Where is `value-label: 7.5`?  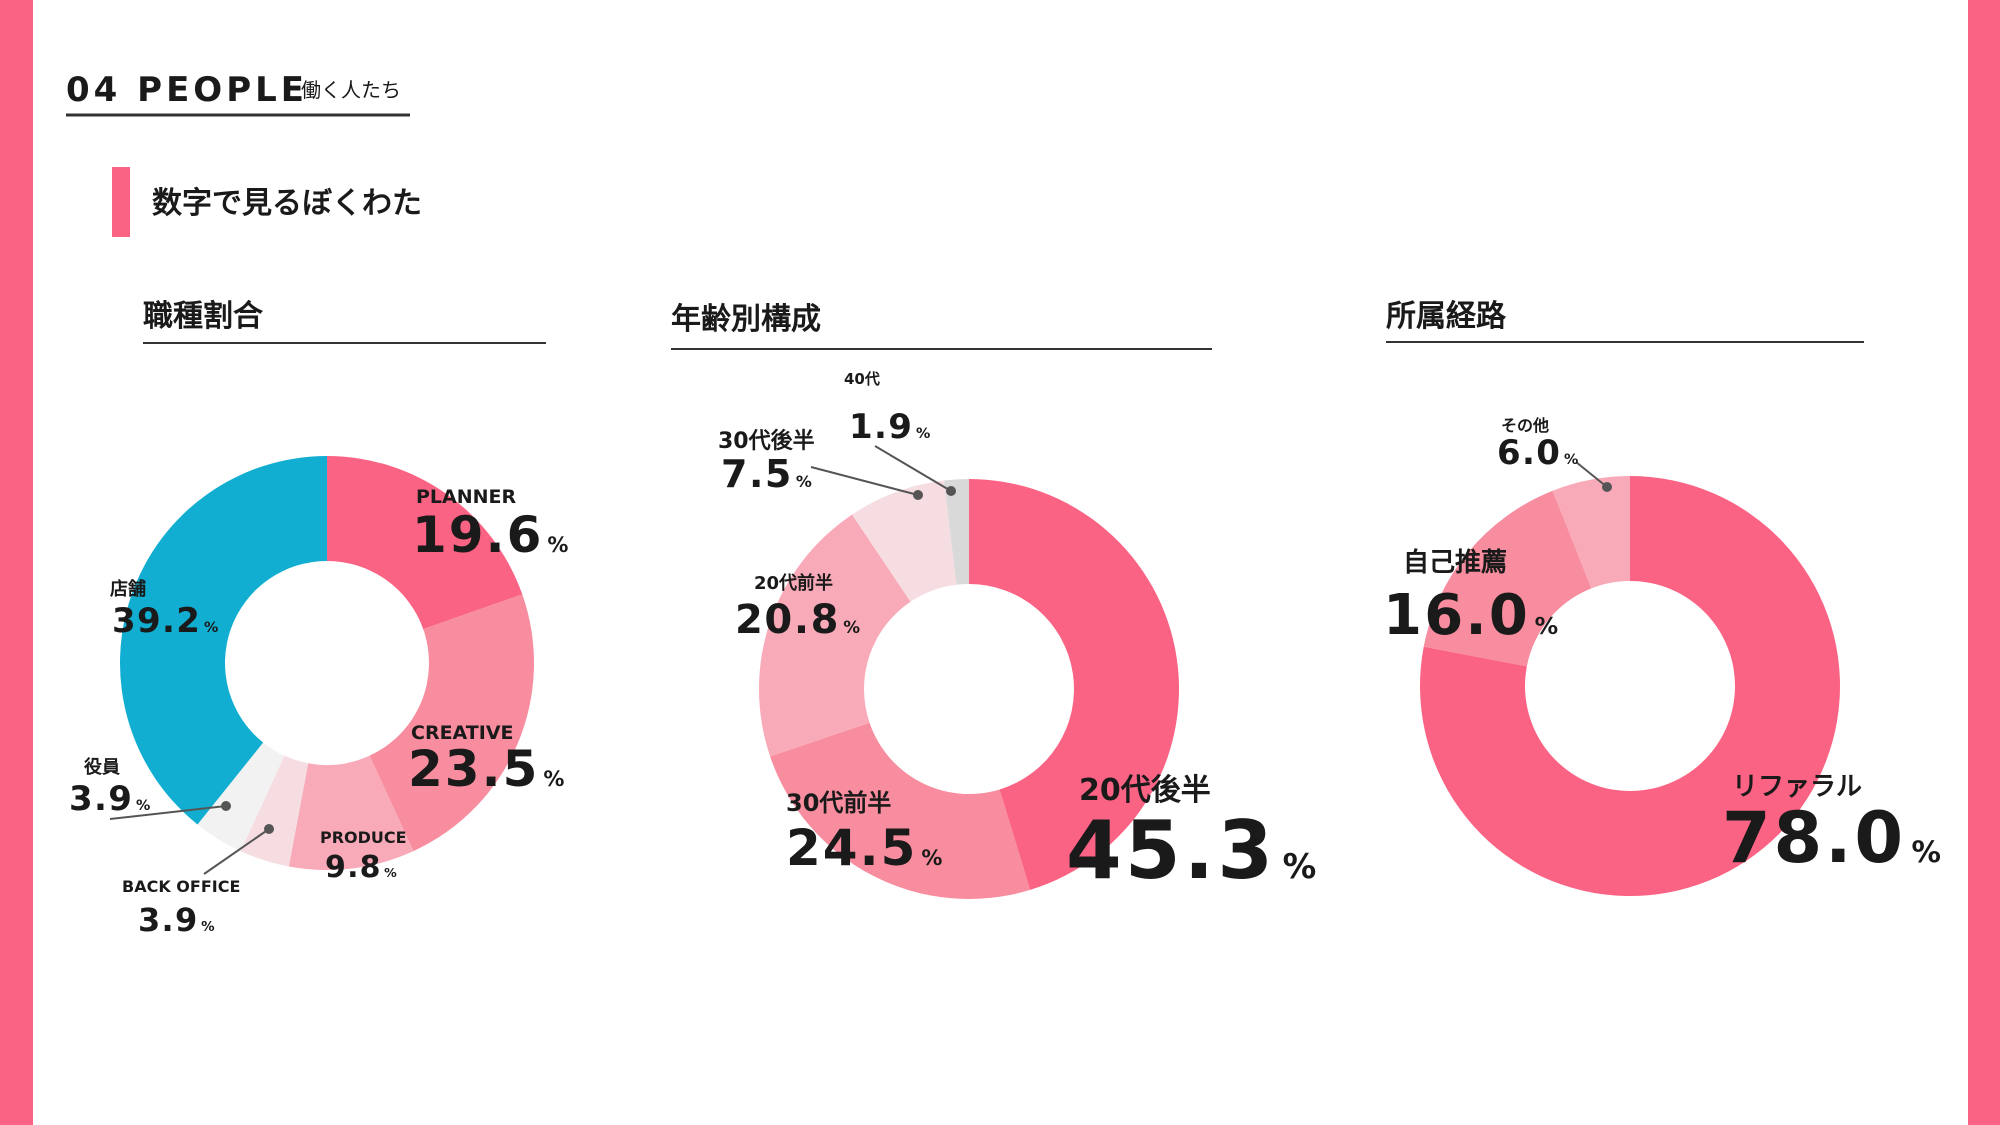
value-label: 7.5 is located at coordinates (757, 474).